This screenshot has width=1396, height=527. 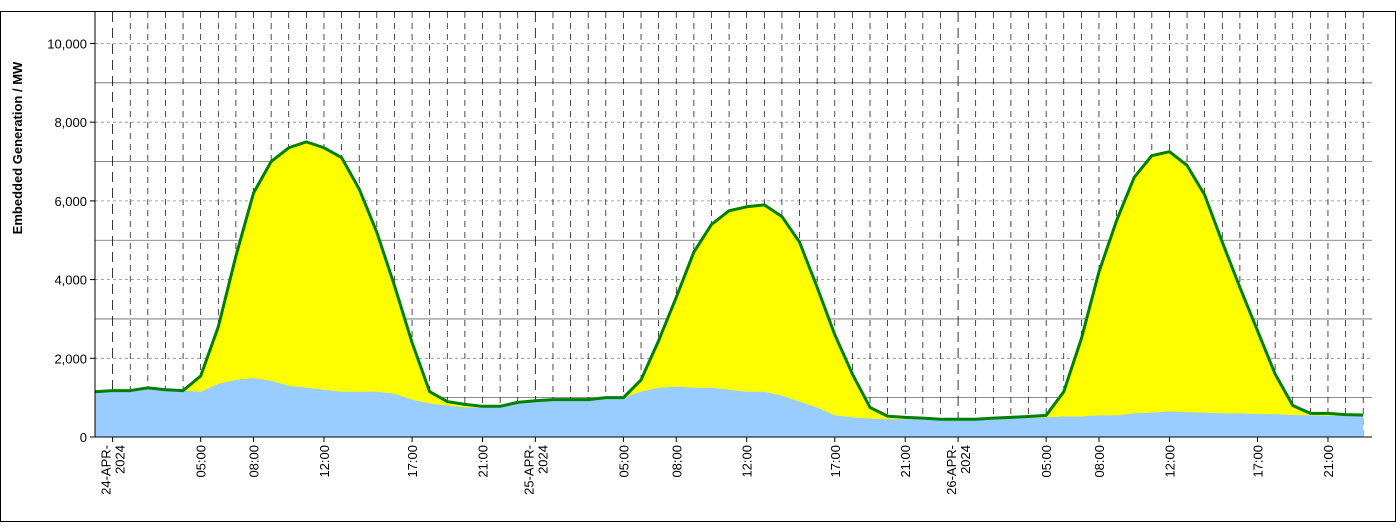 I want to click on y-tick-label: 8,000, so click(x=70, y=122).